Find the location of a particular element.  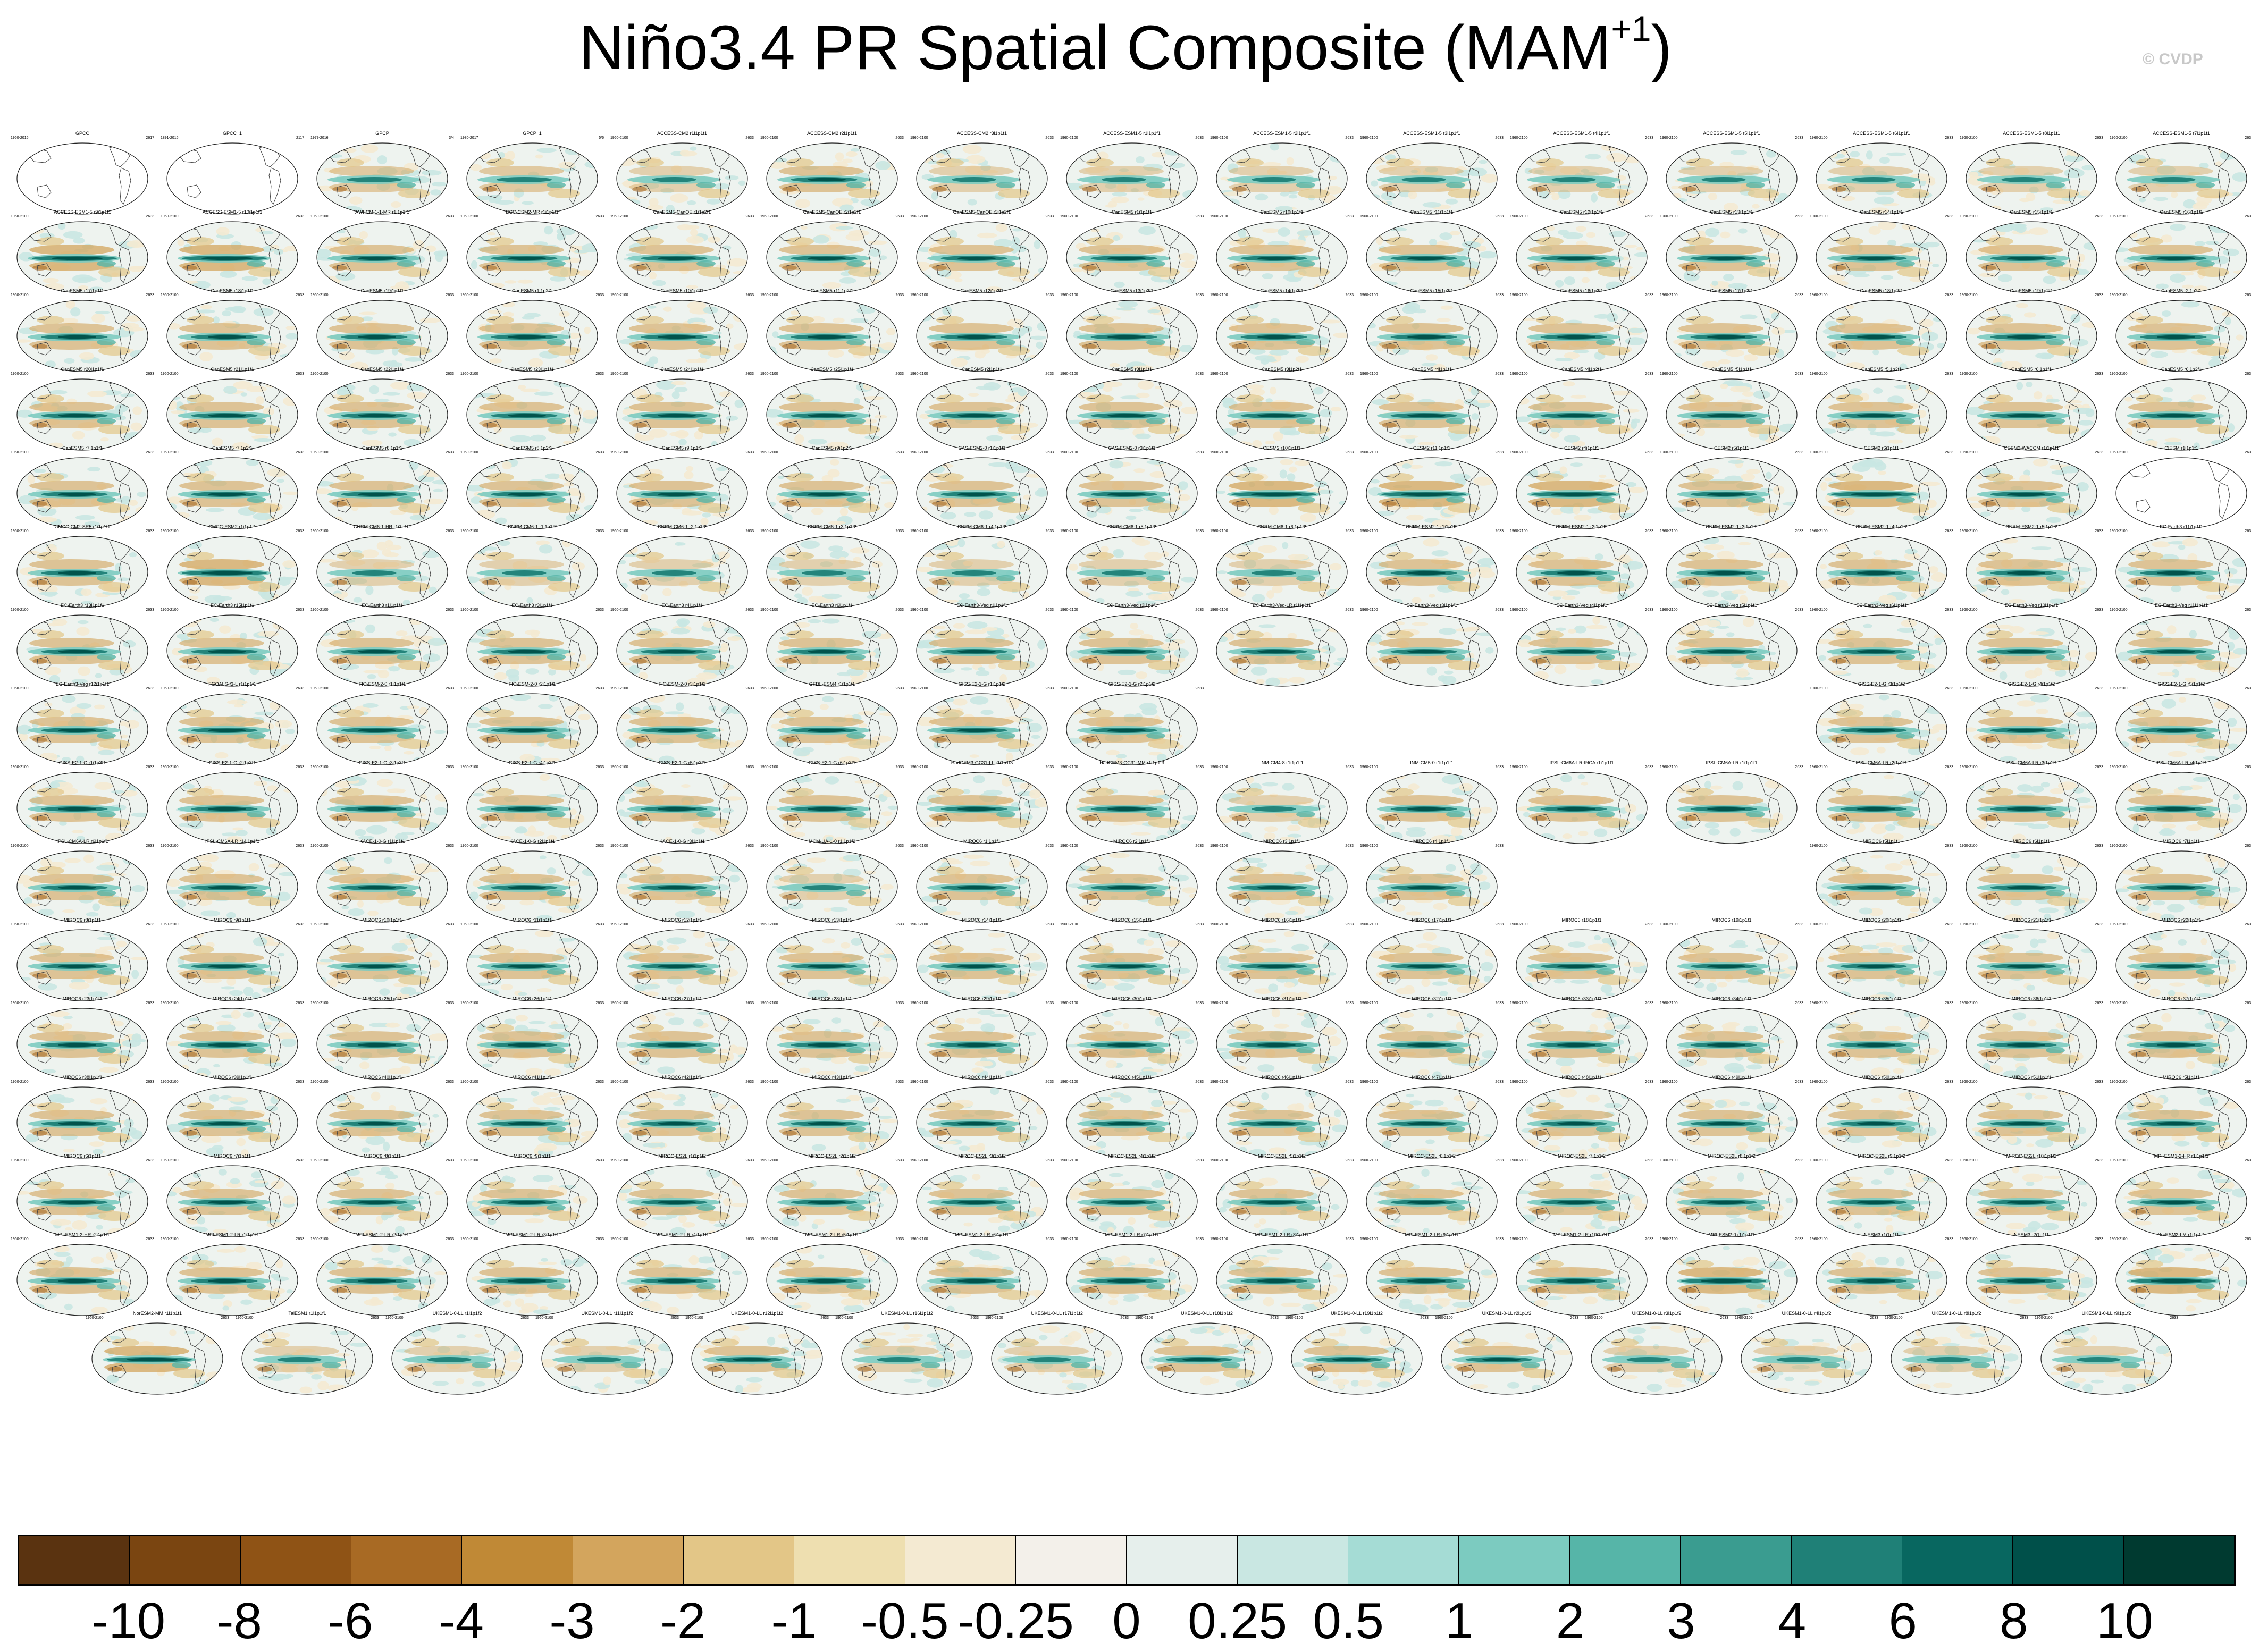

panel-title: EC-Earth3 r3i1p1f1 is located at coordinates (532, 605).